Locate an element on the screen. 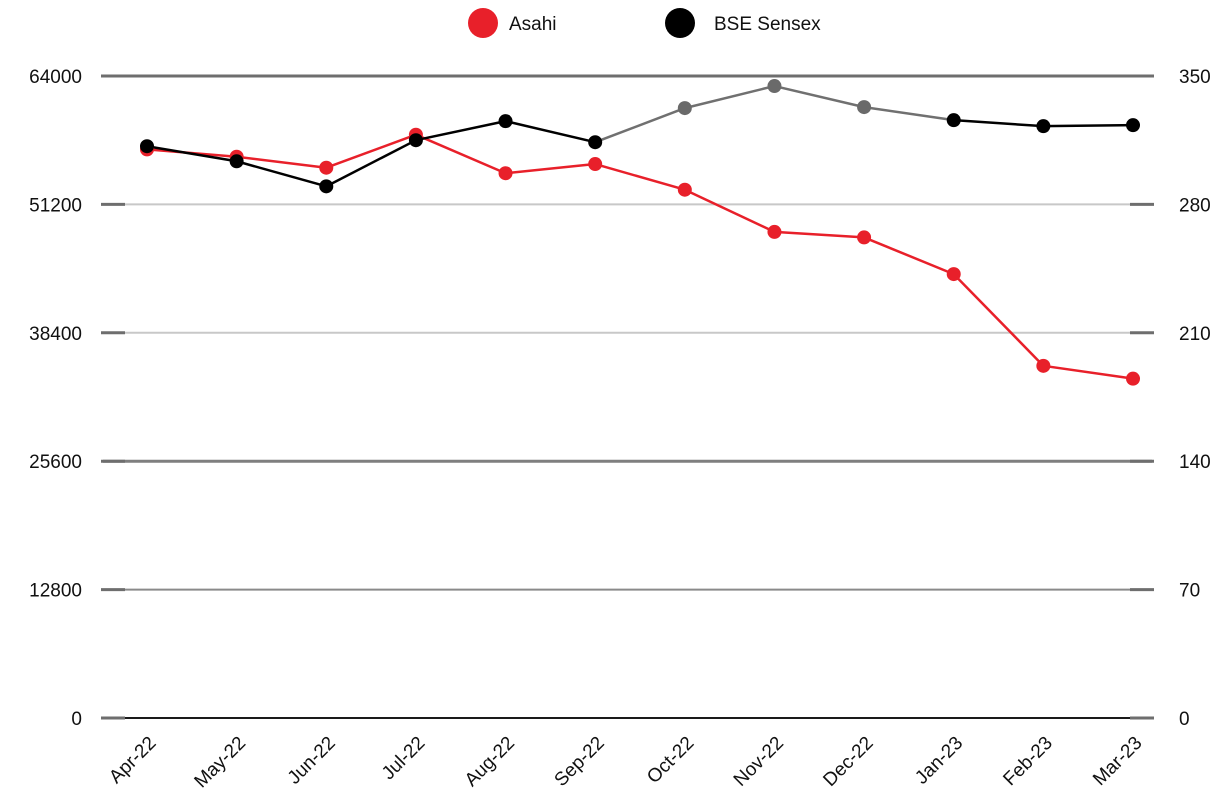 Image resolution: width=1227 pixels, height=812 pixels. legend-label-bse-sensex: BSE Sensex is located at coordinates (767, 24).